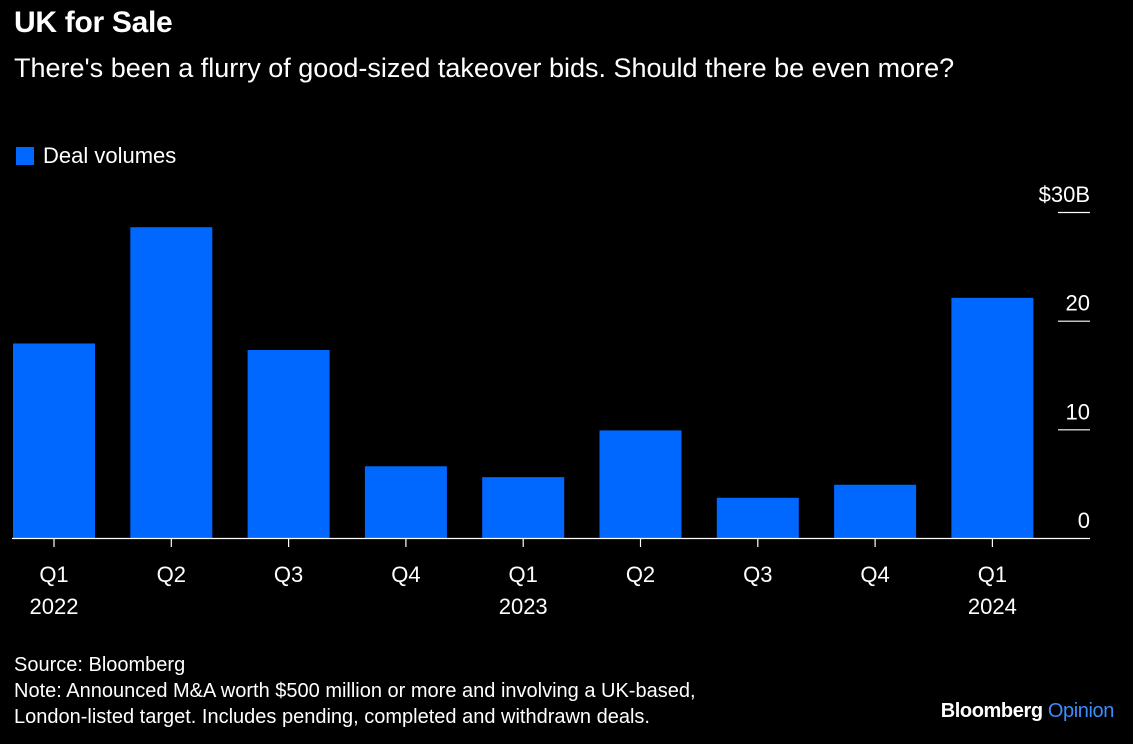 This screenshot has height=744, width=1133. Describe the element at coordinates (93, 22) in the screenshot. I see `chart-title: UK for Sale` at that location.